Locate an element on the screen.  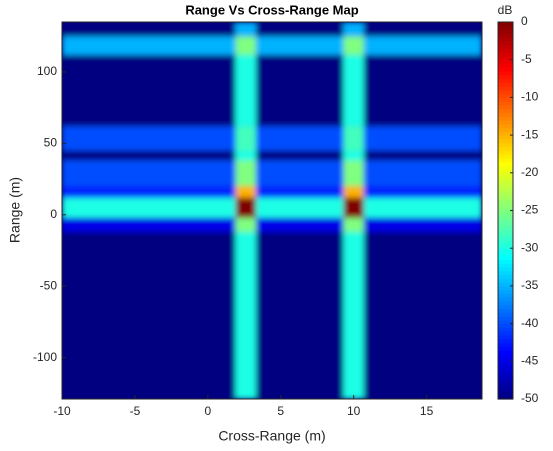
colorbar-tick-label: -10 is located at coordinates (530, 97).